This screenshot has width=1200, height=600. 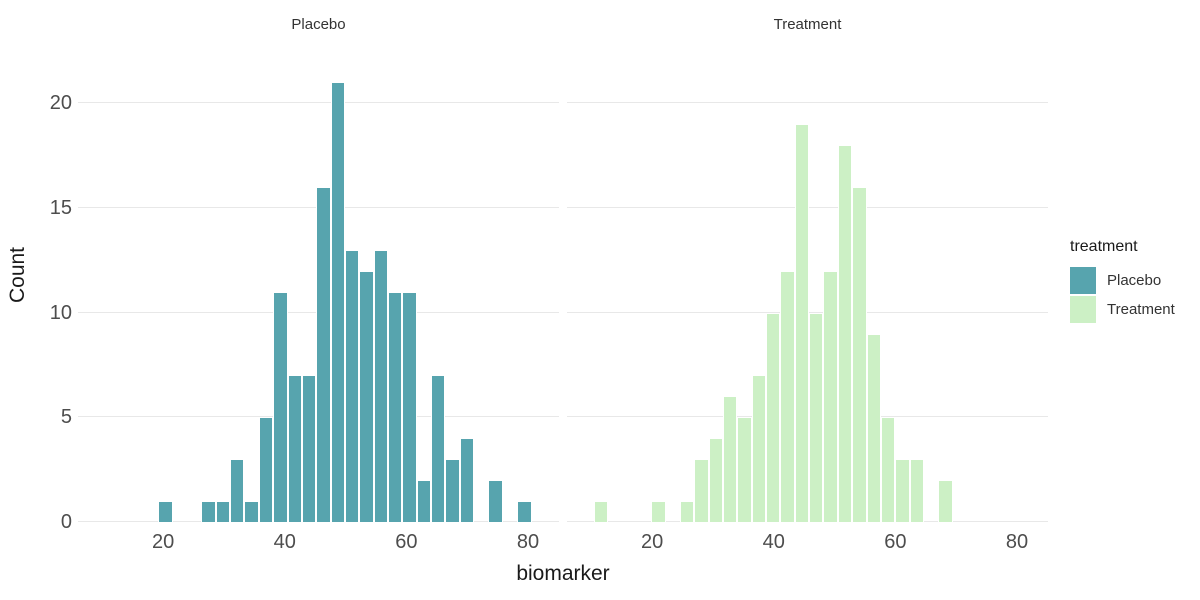 I want to click on y-axis-tick-label: 5, so click(x=66, y=417).